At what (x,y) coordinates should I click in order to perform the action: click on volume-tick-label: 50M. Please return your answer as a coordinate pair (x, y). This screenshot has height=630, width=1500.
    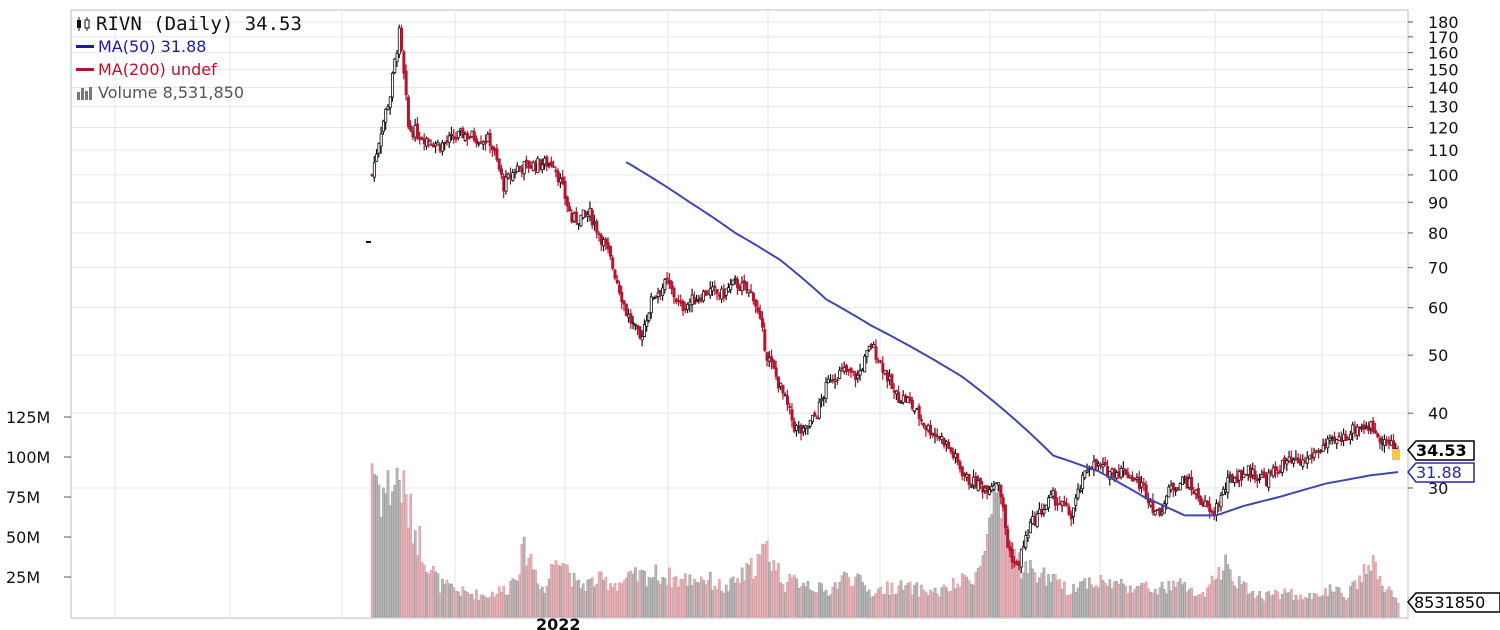
    Looking at the image, I should click on (23, 537).